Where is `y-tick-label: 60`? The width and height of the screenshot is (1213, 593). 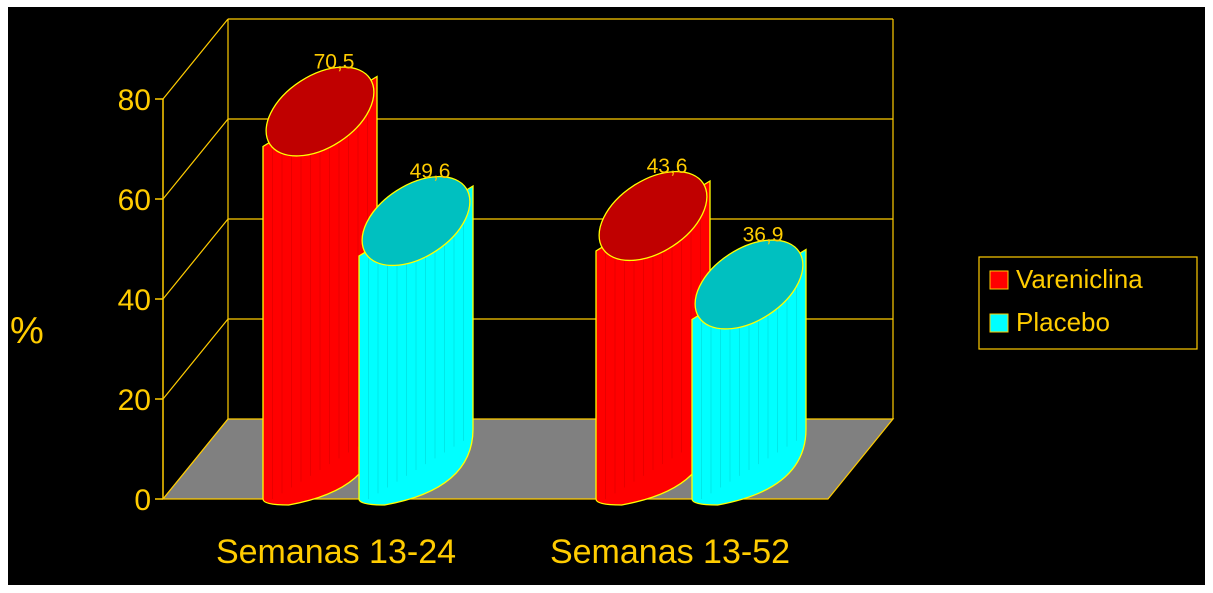
y-tick-label: 60 is located at coordinates (134, 200).